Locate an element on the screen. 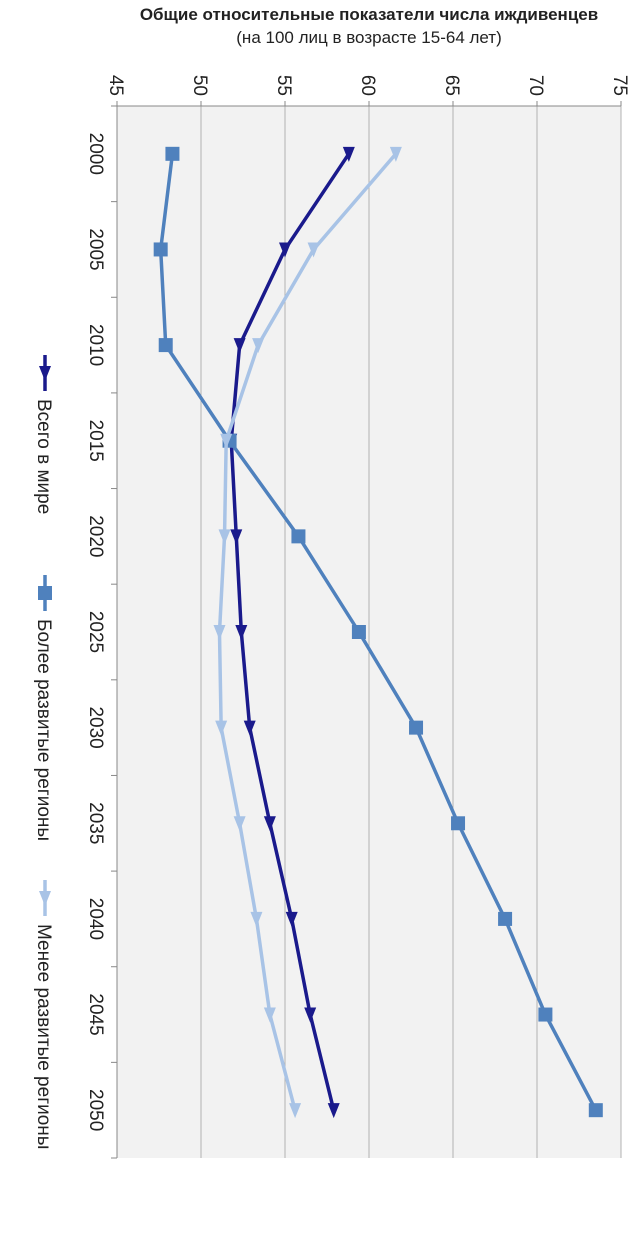 Image resolution: width=639 pixels, height=1247 pixels. x-tick-label: 2040 is located at coordinates (95, 919).